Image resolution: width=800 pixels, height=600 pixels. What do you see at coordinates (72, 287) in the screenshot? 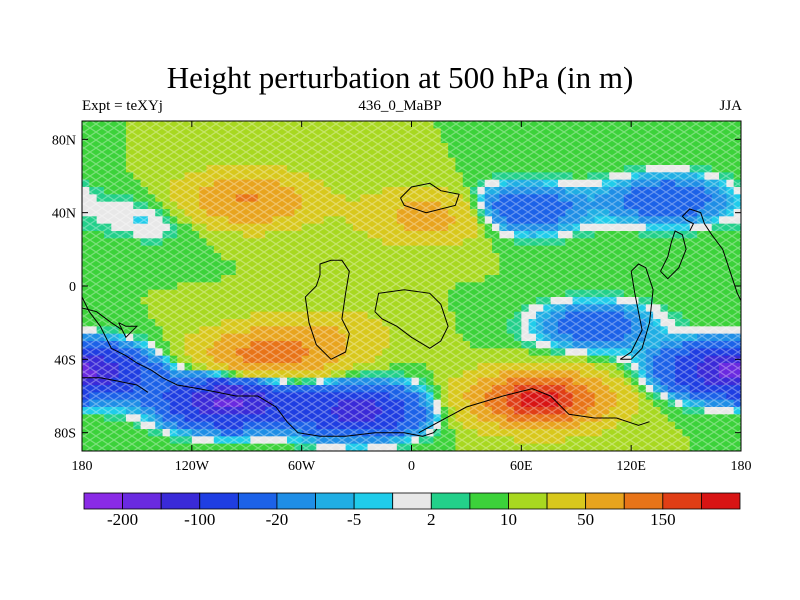
I see `y-tick-label: 0` at bounding box center [72, 287].